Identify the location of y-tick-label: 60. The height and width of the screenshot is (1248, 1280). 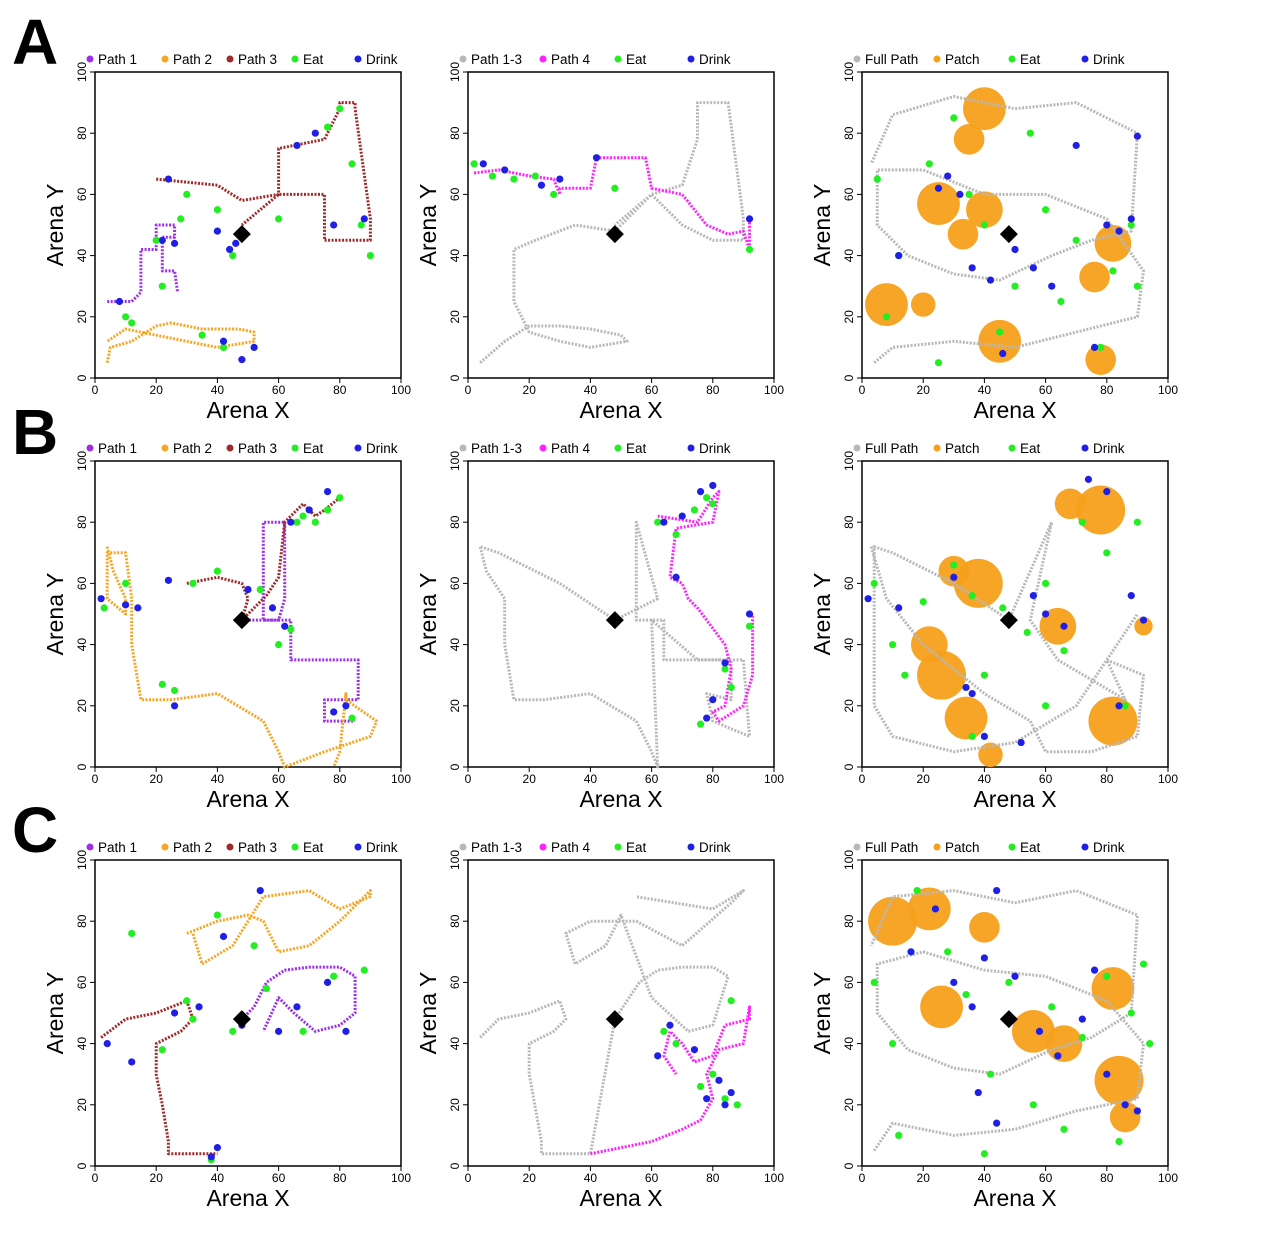
(455, 194).